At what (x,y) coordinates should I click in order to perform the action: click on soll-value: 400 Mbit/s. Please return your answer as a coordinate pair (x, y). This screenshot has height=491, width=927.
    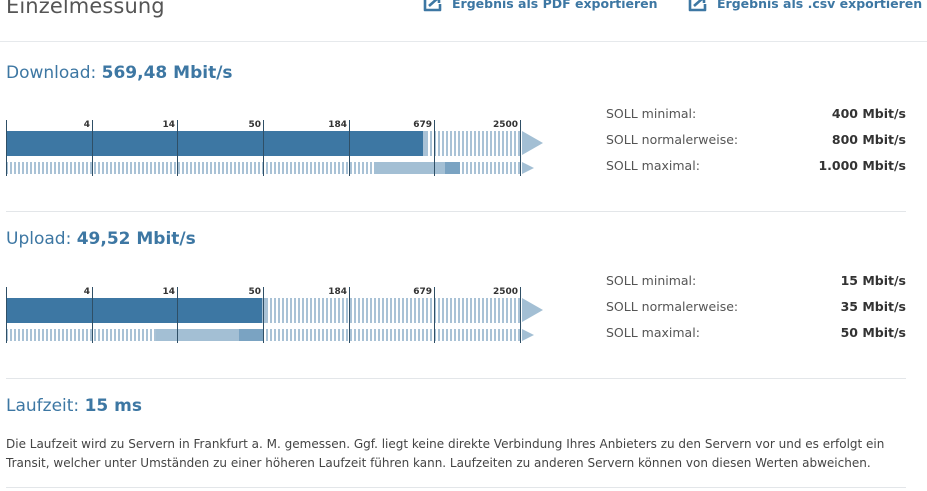
    Looking at the image, I should click on (868, 113).